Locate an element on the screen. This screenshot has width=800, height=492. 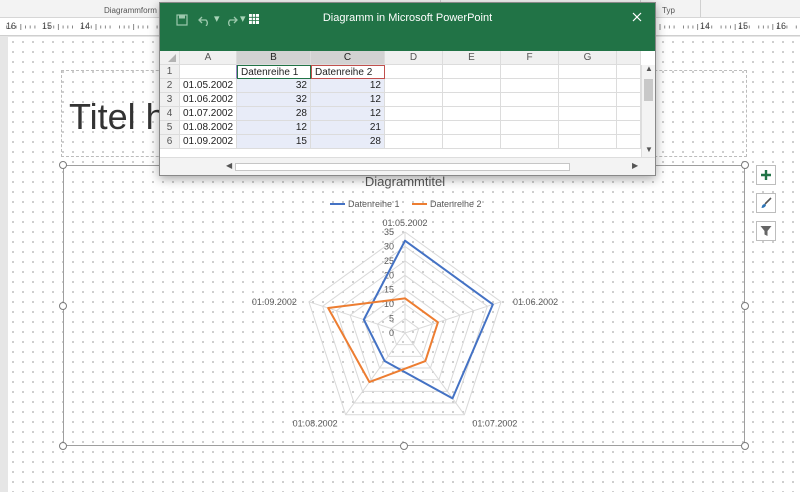
undo-dropdown-icon: ▾ is located at coordinates (217, 19).